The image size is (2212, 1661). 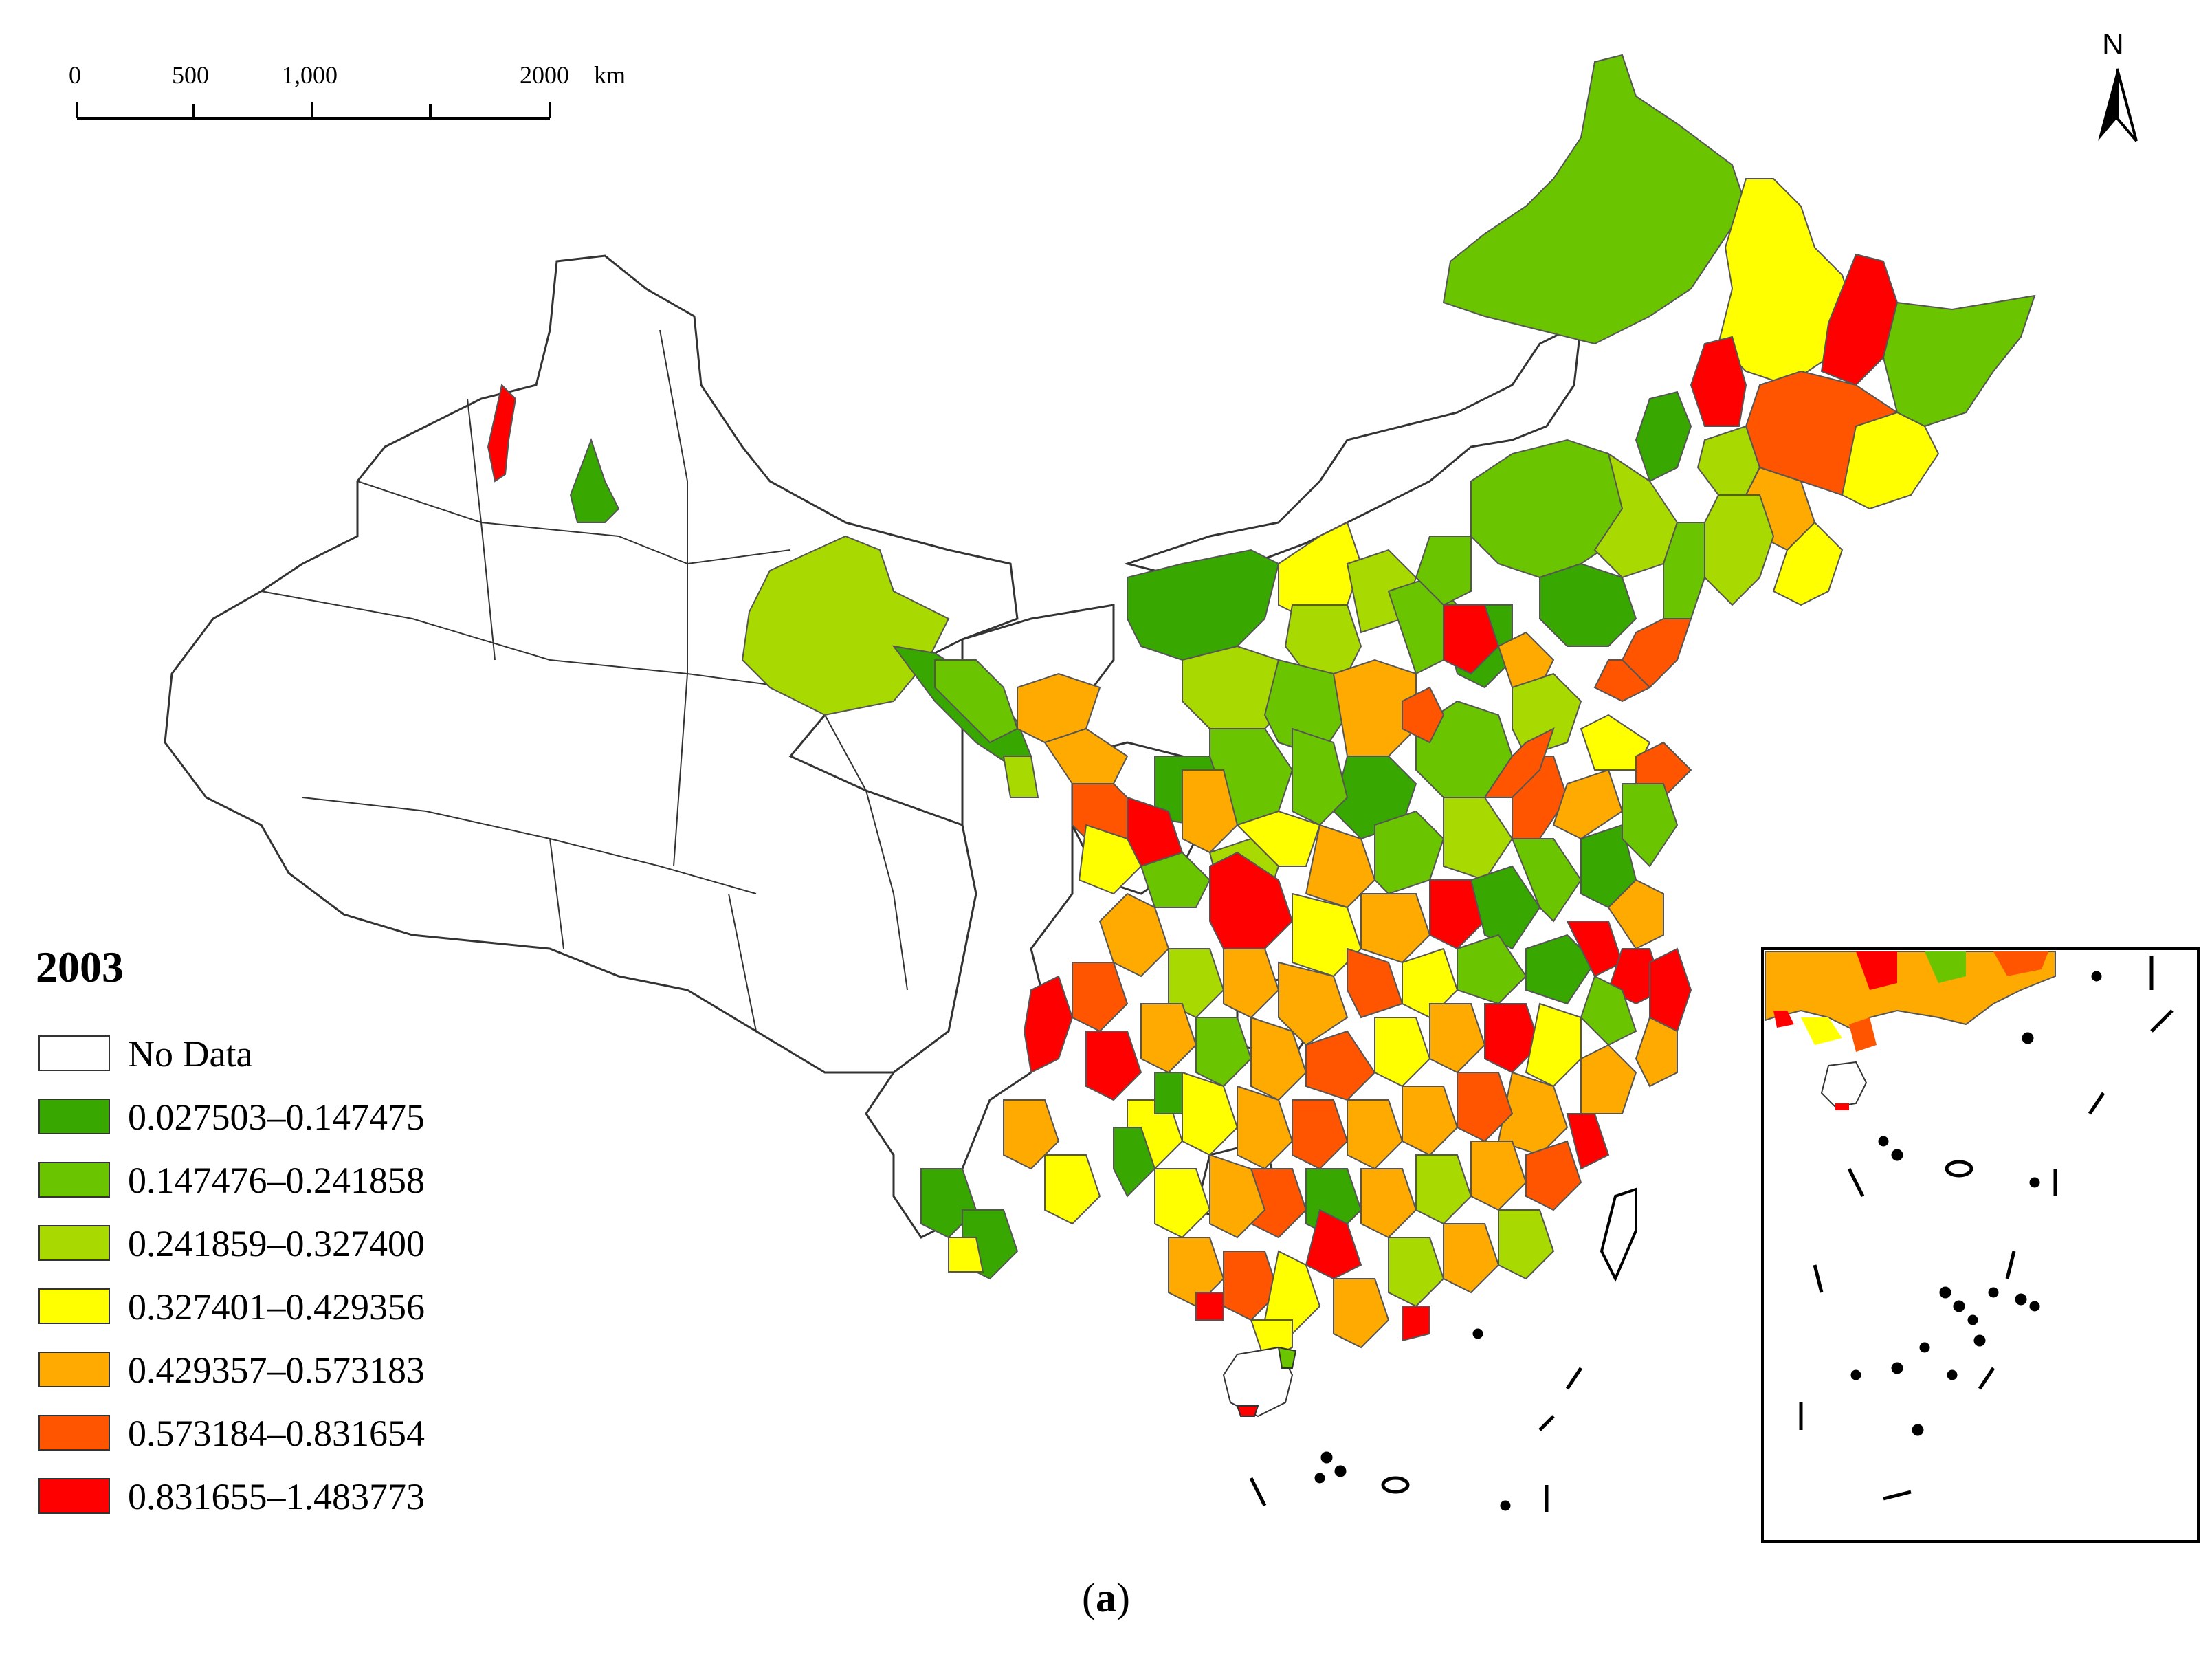 I want to click on legend-label: 0.027503–0.147475, so click(x=276, y=1117).